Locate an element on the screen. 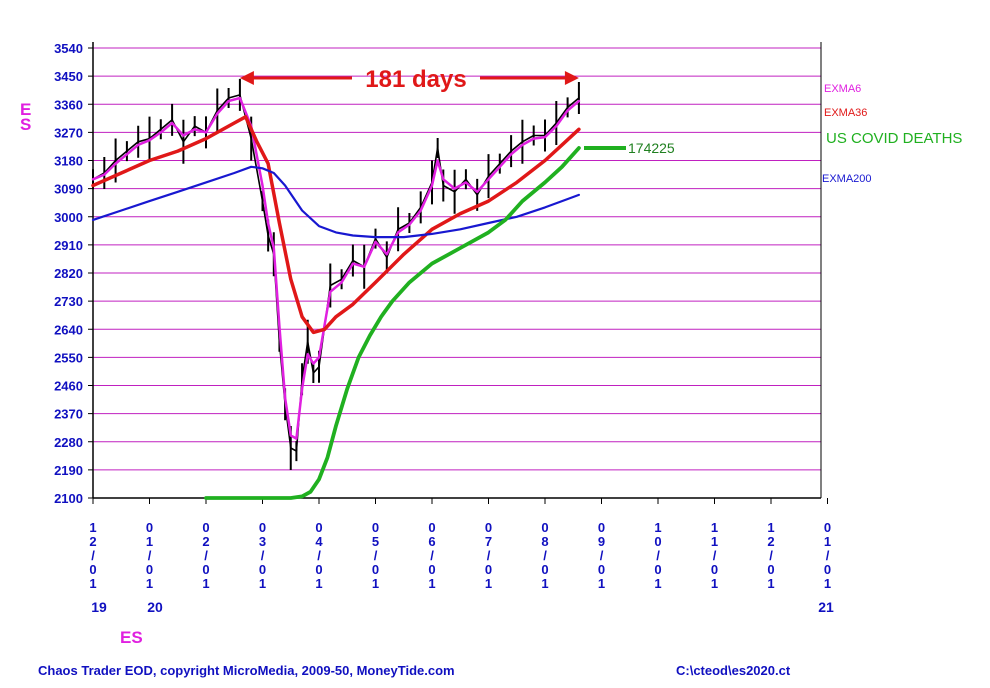  x-tick-label: 04/01 is located at coordinates (319, 555).